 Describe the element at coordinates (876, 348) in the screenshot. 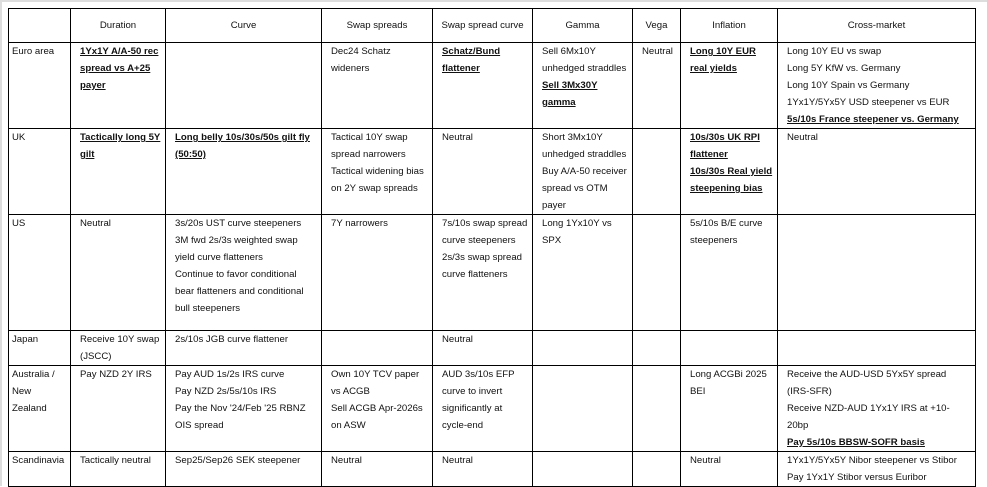

I see `cell-cross-market` at that location.